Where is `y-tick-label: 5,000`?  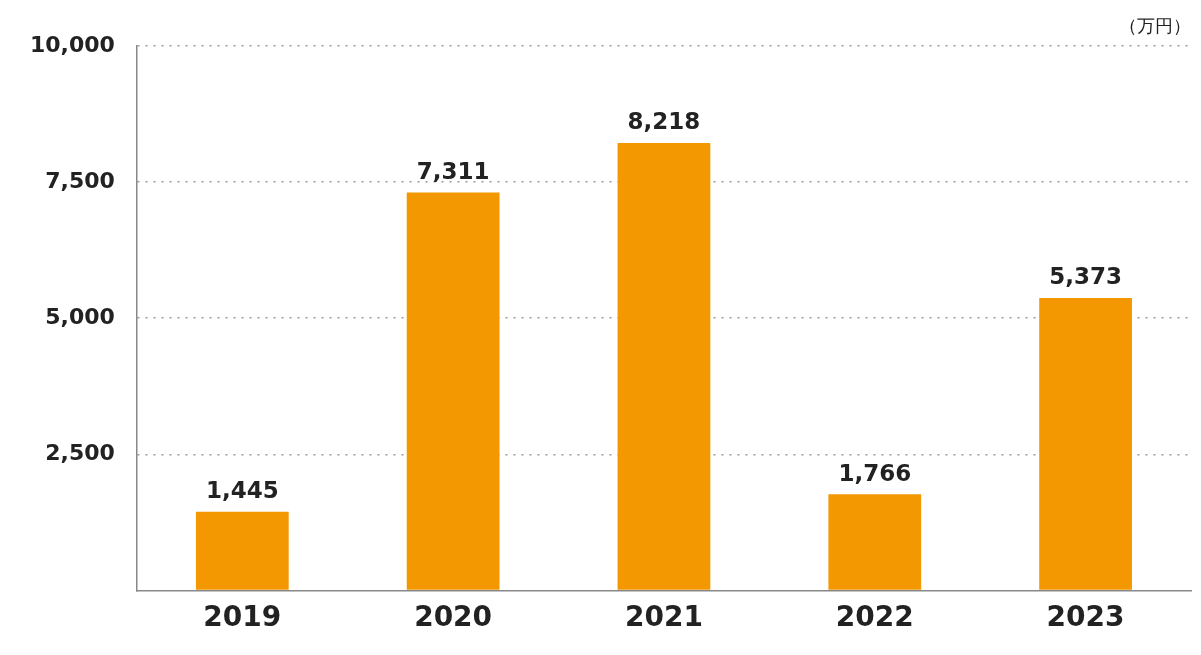
y-tick-label: 5,000 is located at coordinates (80, 316).